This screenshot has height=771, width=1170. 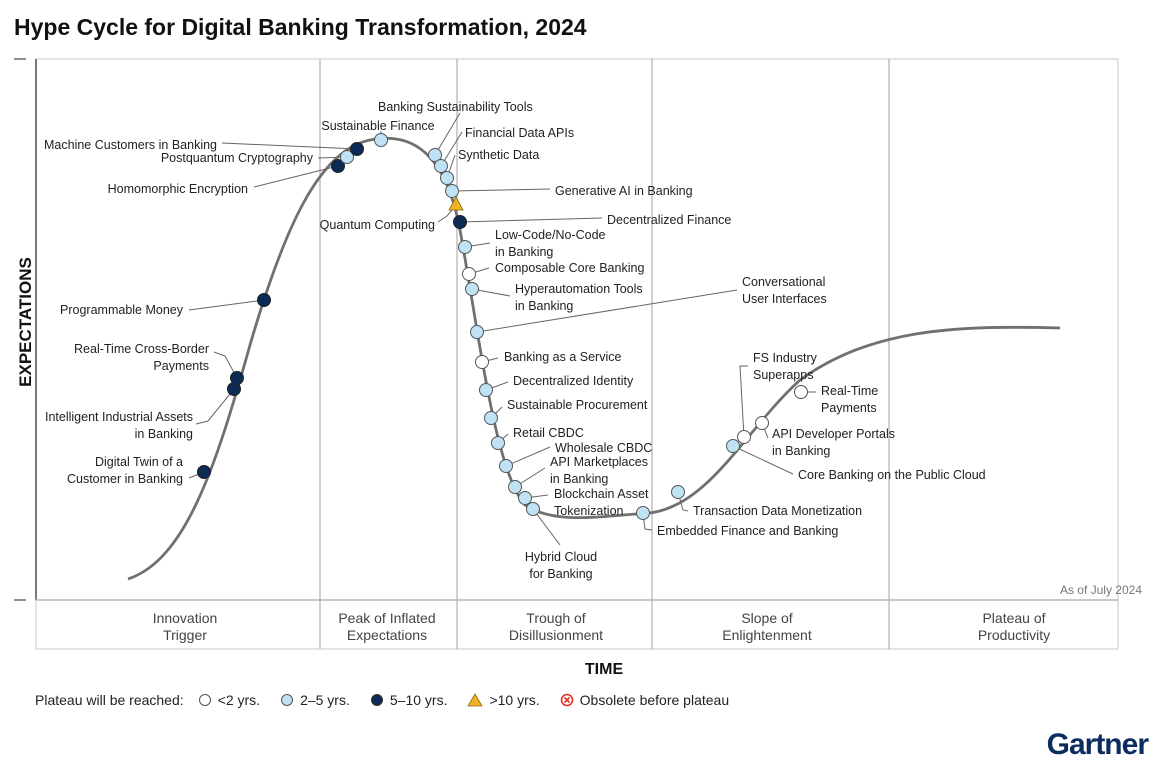 What do you see at coordinates (130, 145) in the screenshot?
I see `tech-label: Machine Customers in Banking` at bounding box center [130, 145].